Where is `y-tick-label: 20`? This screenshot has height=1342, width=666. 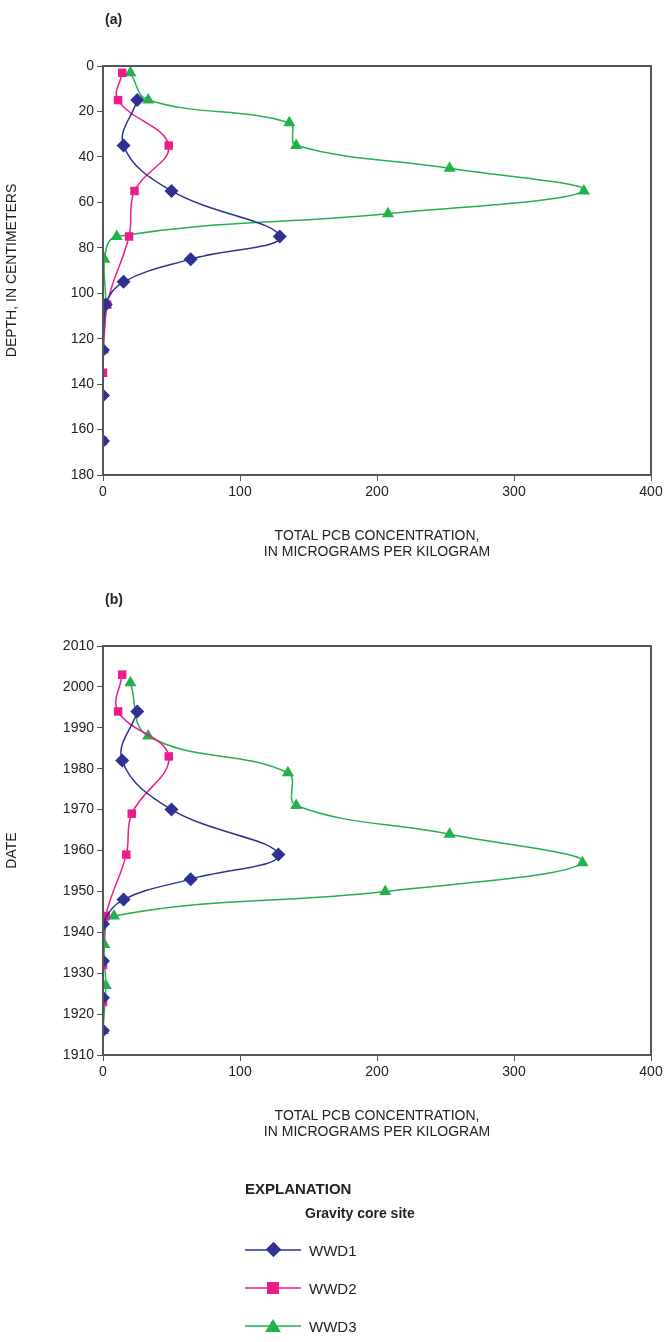
y-tick-label: 20 is located at coordinates (86, 110).